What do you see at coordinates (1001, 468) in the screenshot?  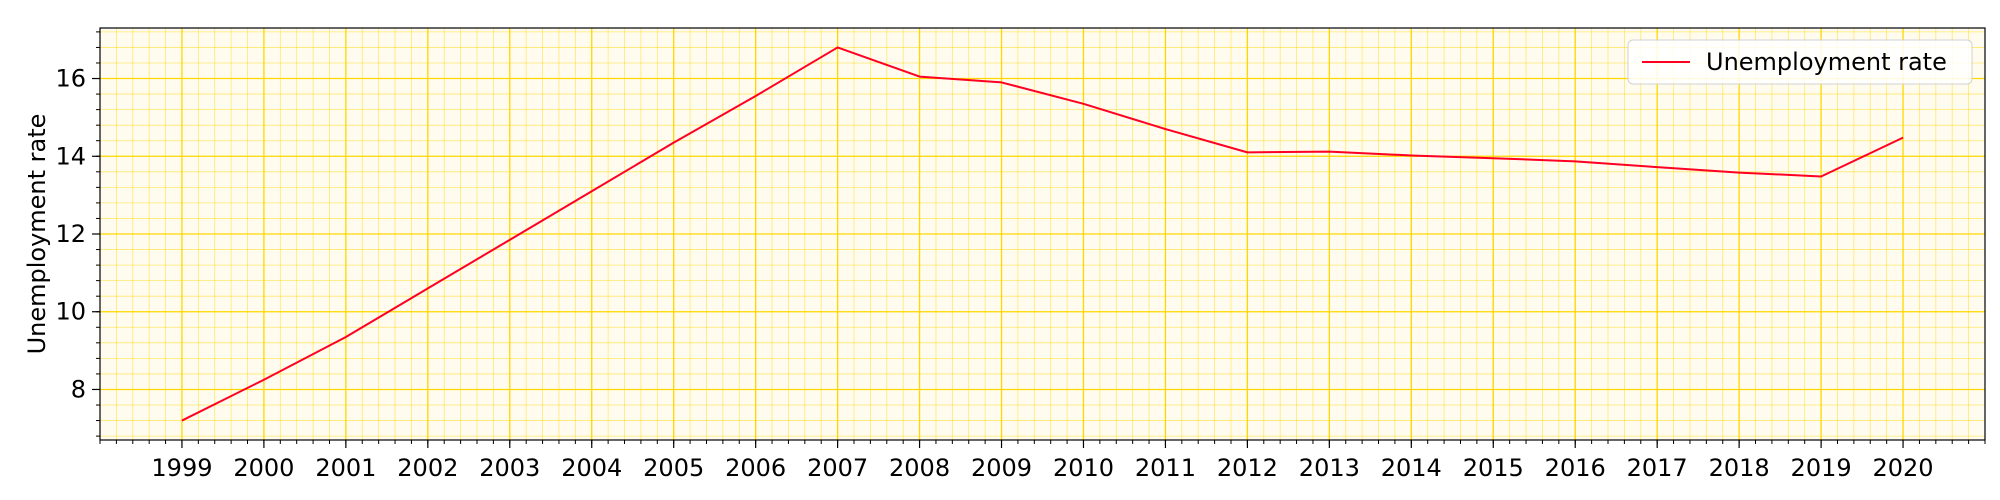 I see `x-tick-label: 2009` at bounding box center [1001, 468].